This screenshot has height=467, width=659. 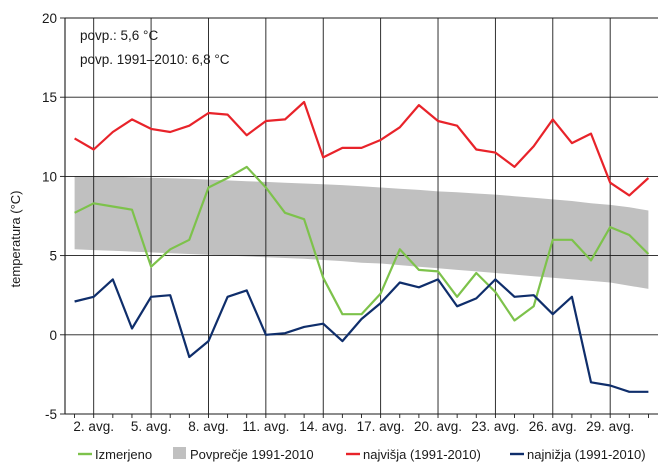 I want to click on y-tick-label: 5, so click(x=53, y=256).